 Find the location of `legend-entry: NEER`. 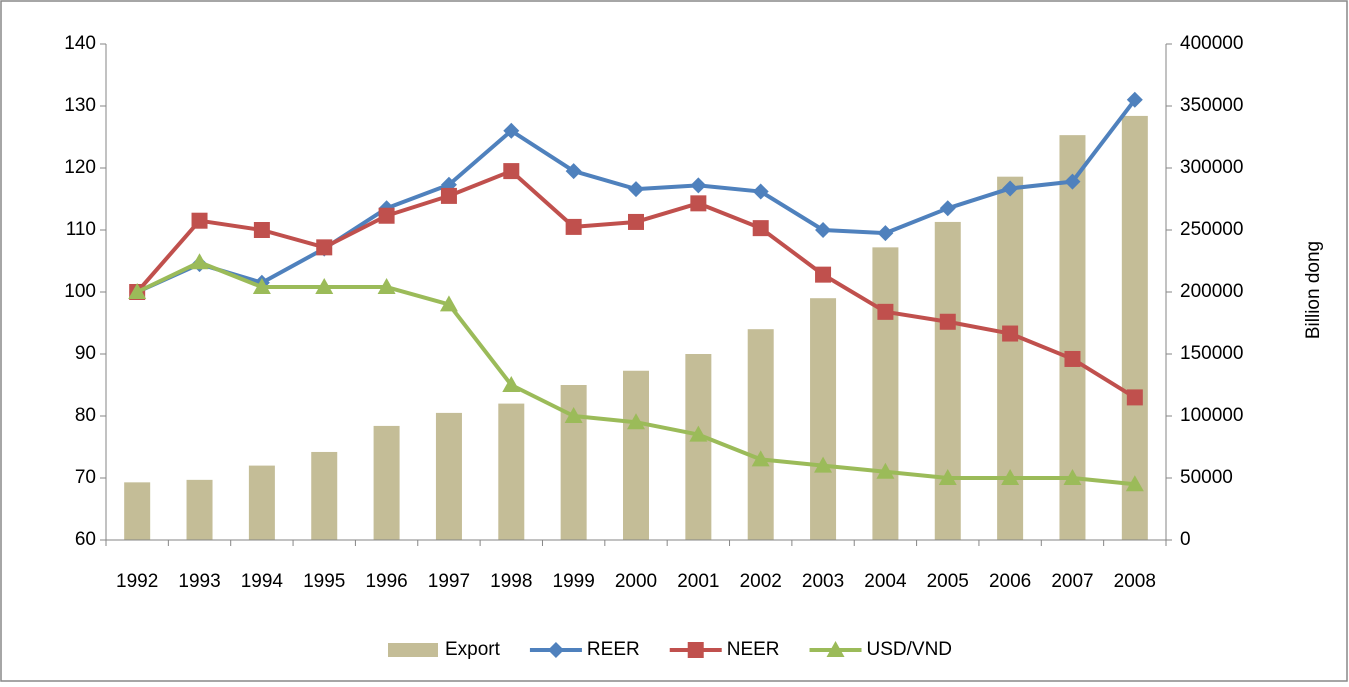

legend-entry: NEER is located at coordinates (724, 649).